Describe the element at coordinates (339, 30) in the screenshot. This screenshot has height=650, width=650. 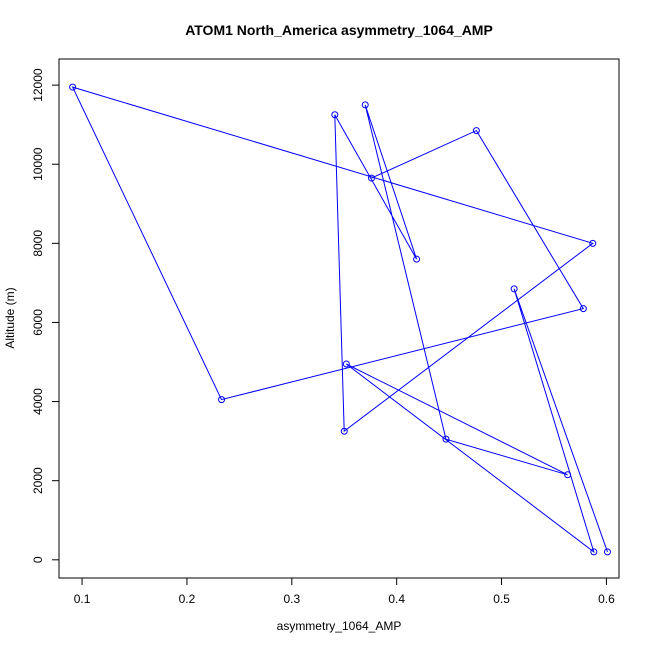
I see `chart-title: ATOM1 North_America asymmetry_1064_AMP` at that location.